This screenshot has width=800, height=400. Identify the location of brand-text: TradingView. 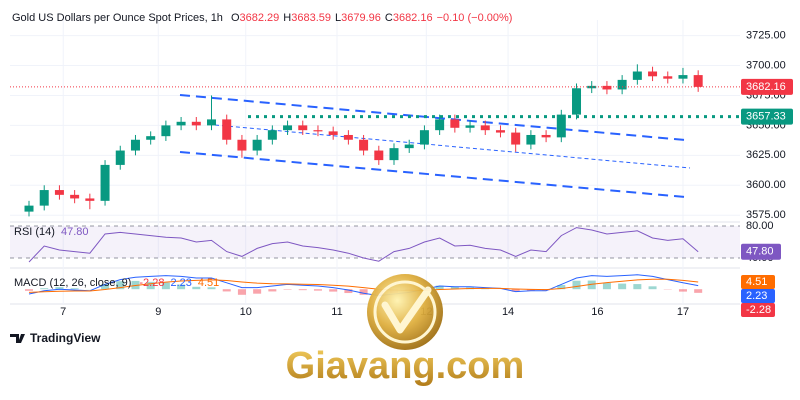
(65, 338).